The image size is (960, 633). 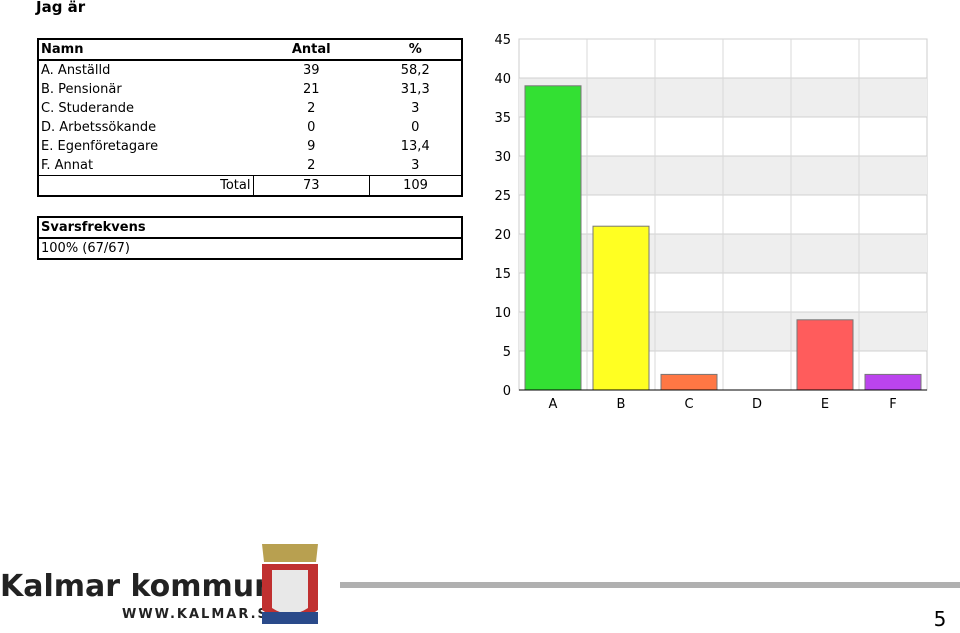 I want to click on y-tick-label: 35, so click(x=502, y=118).